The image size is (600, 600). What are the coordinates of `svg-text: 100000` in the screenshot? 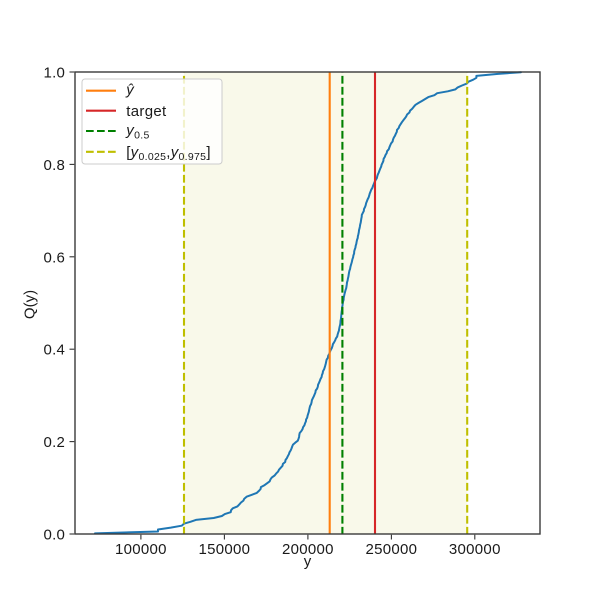 It's located at (141, 549).